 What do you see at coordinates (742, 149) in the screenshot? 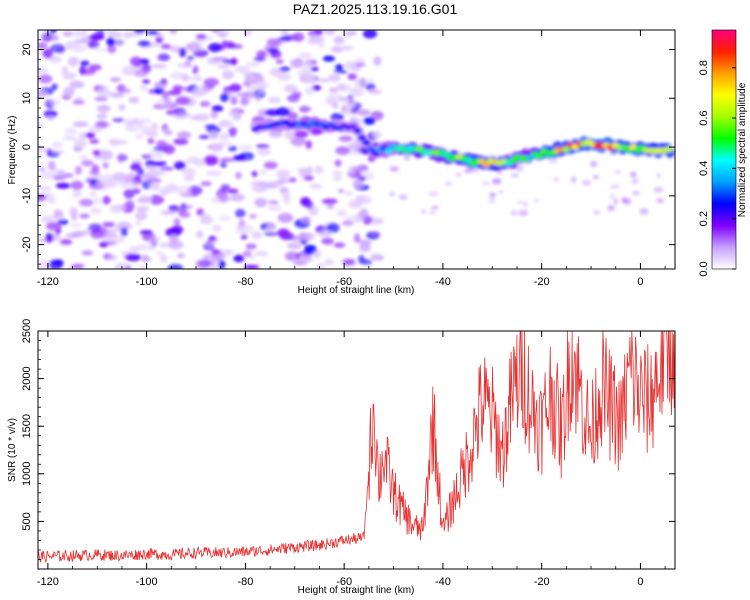
I see `colorbar-label: Normalized spectral amplitude` at bounding box center [742, 149].